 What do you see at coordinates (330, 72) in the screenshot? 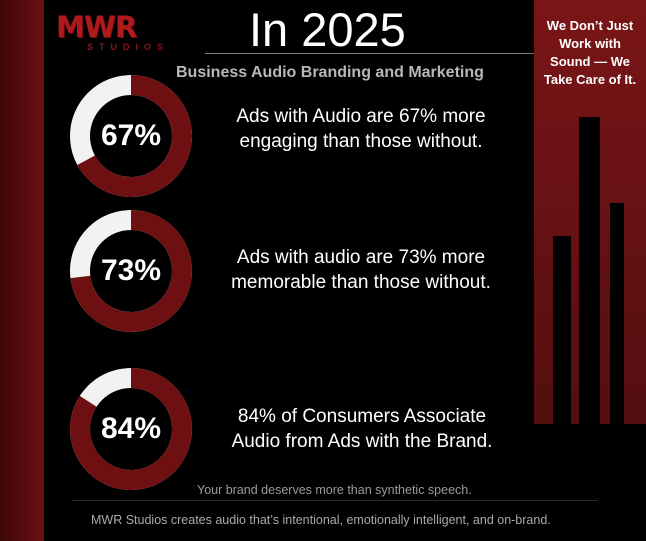
I see `page-subtitle: Business Audio Branding and Marketing` at bounding box center [330, 72].